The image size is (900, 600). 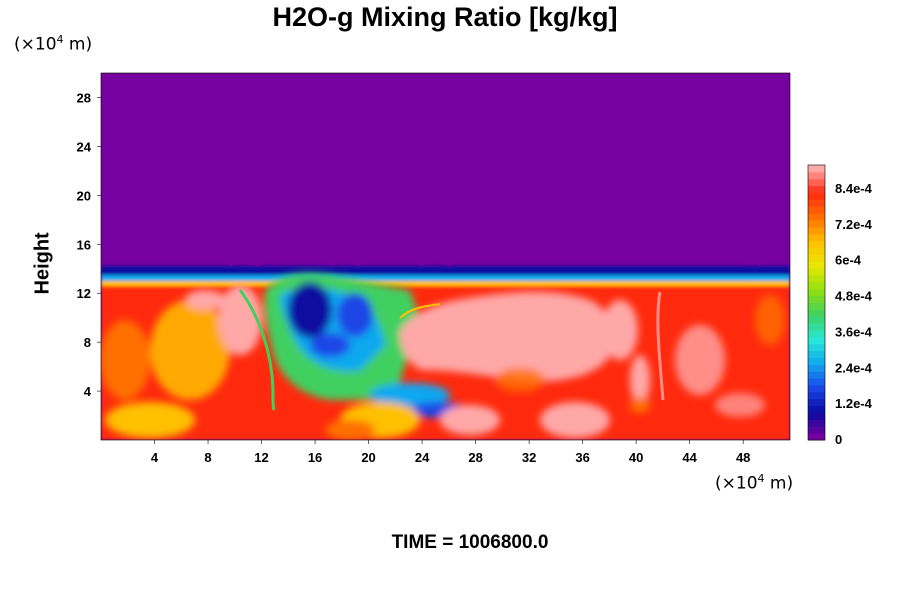 What do you see at coordinates (582, 457) in the screenshot?
I see `x-tick-label: 36` at bounding box center [582, 457].